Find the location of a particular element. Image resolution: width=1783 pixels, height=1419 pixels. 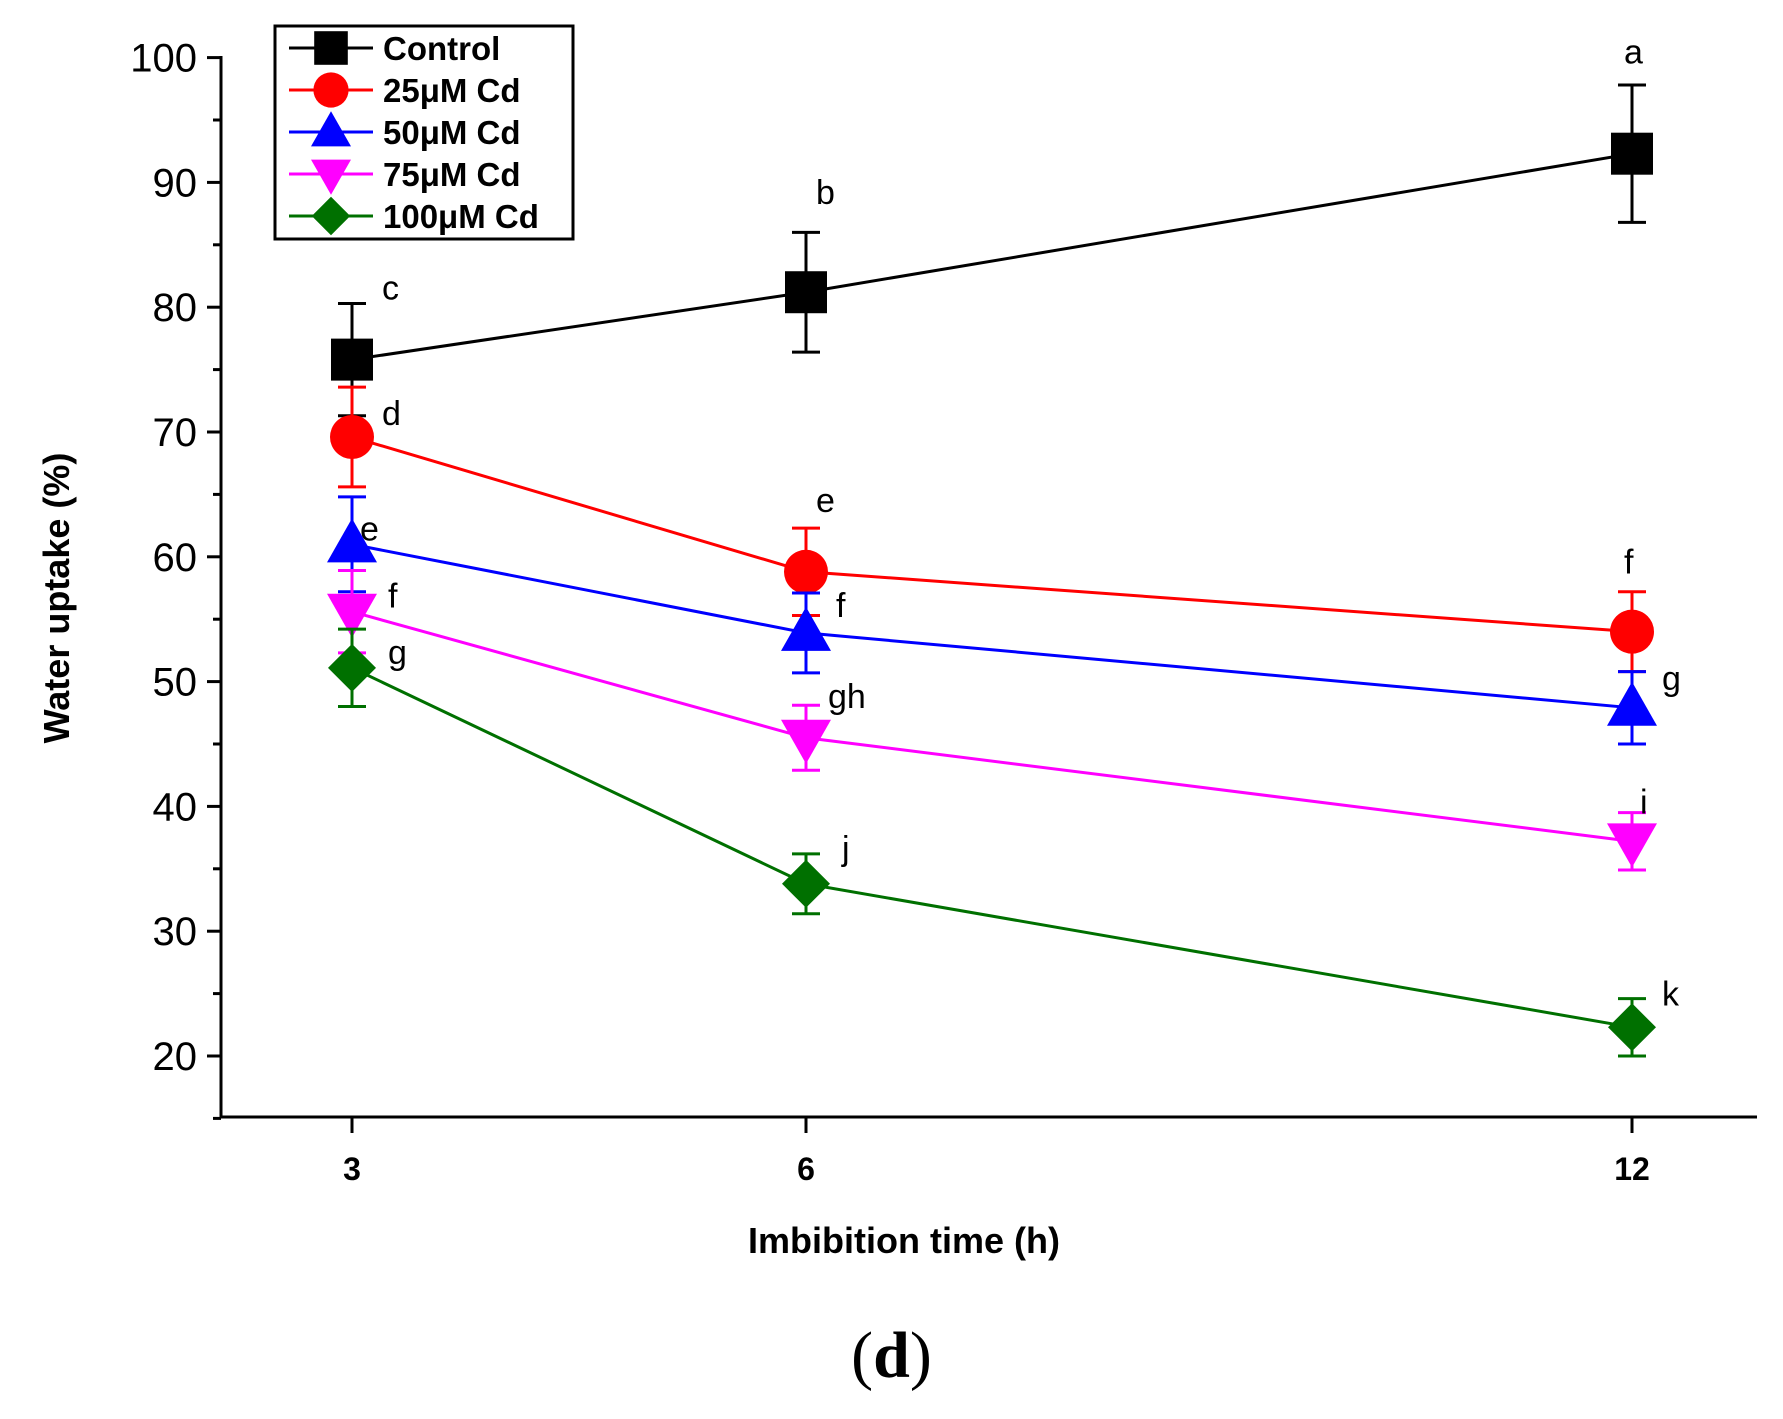

y-tick-label: 80 is located at coordinates (175, 308).